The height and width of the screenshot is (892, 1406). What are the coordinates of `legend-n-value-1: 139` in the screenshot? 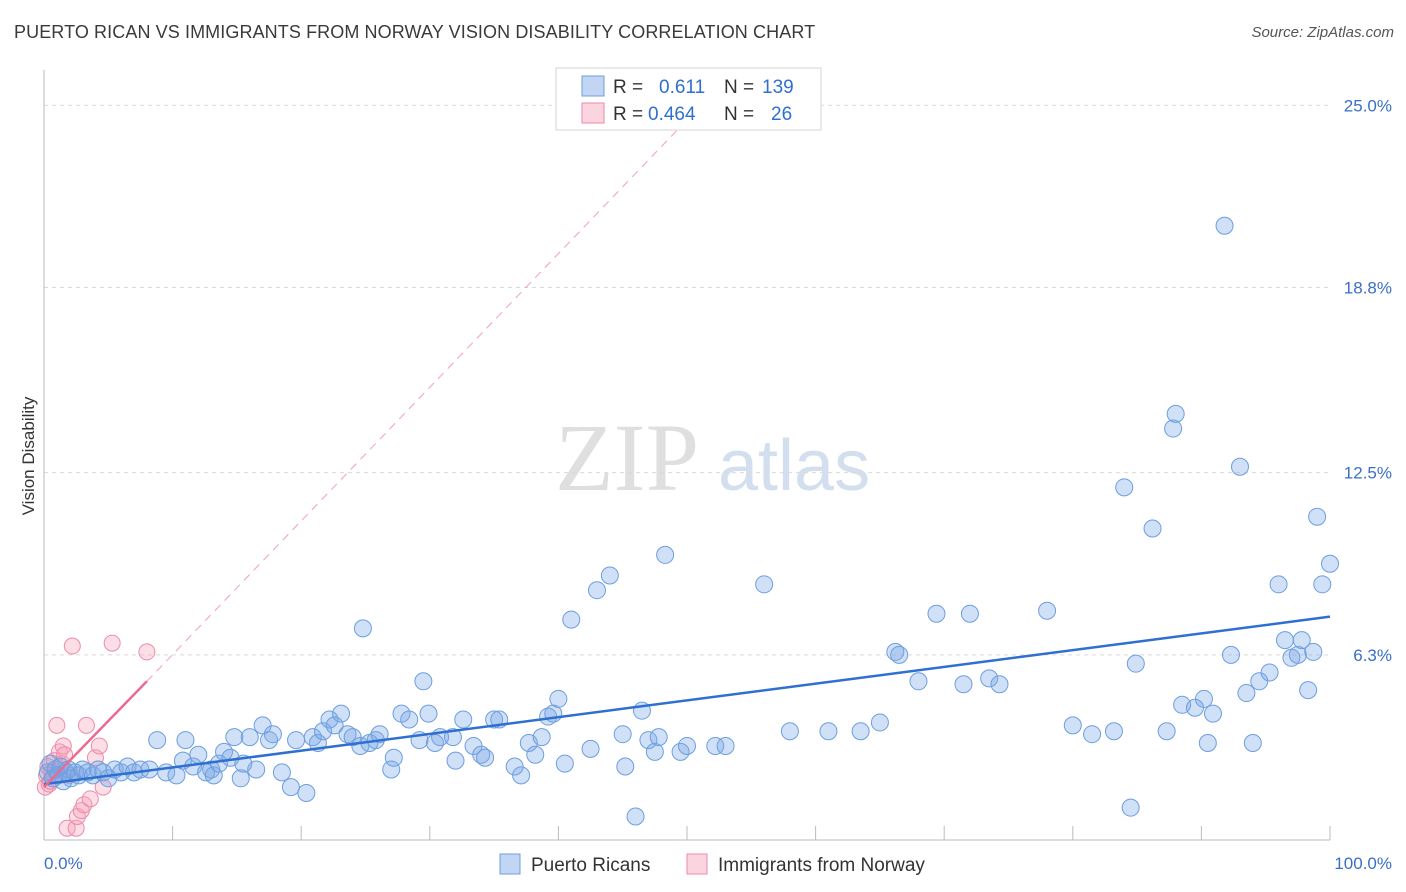 It's located at (778, 87).